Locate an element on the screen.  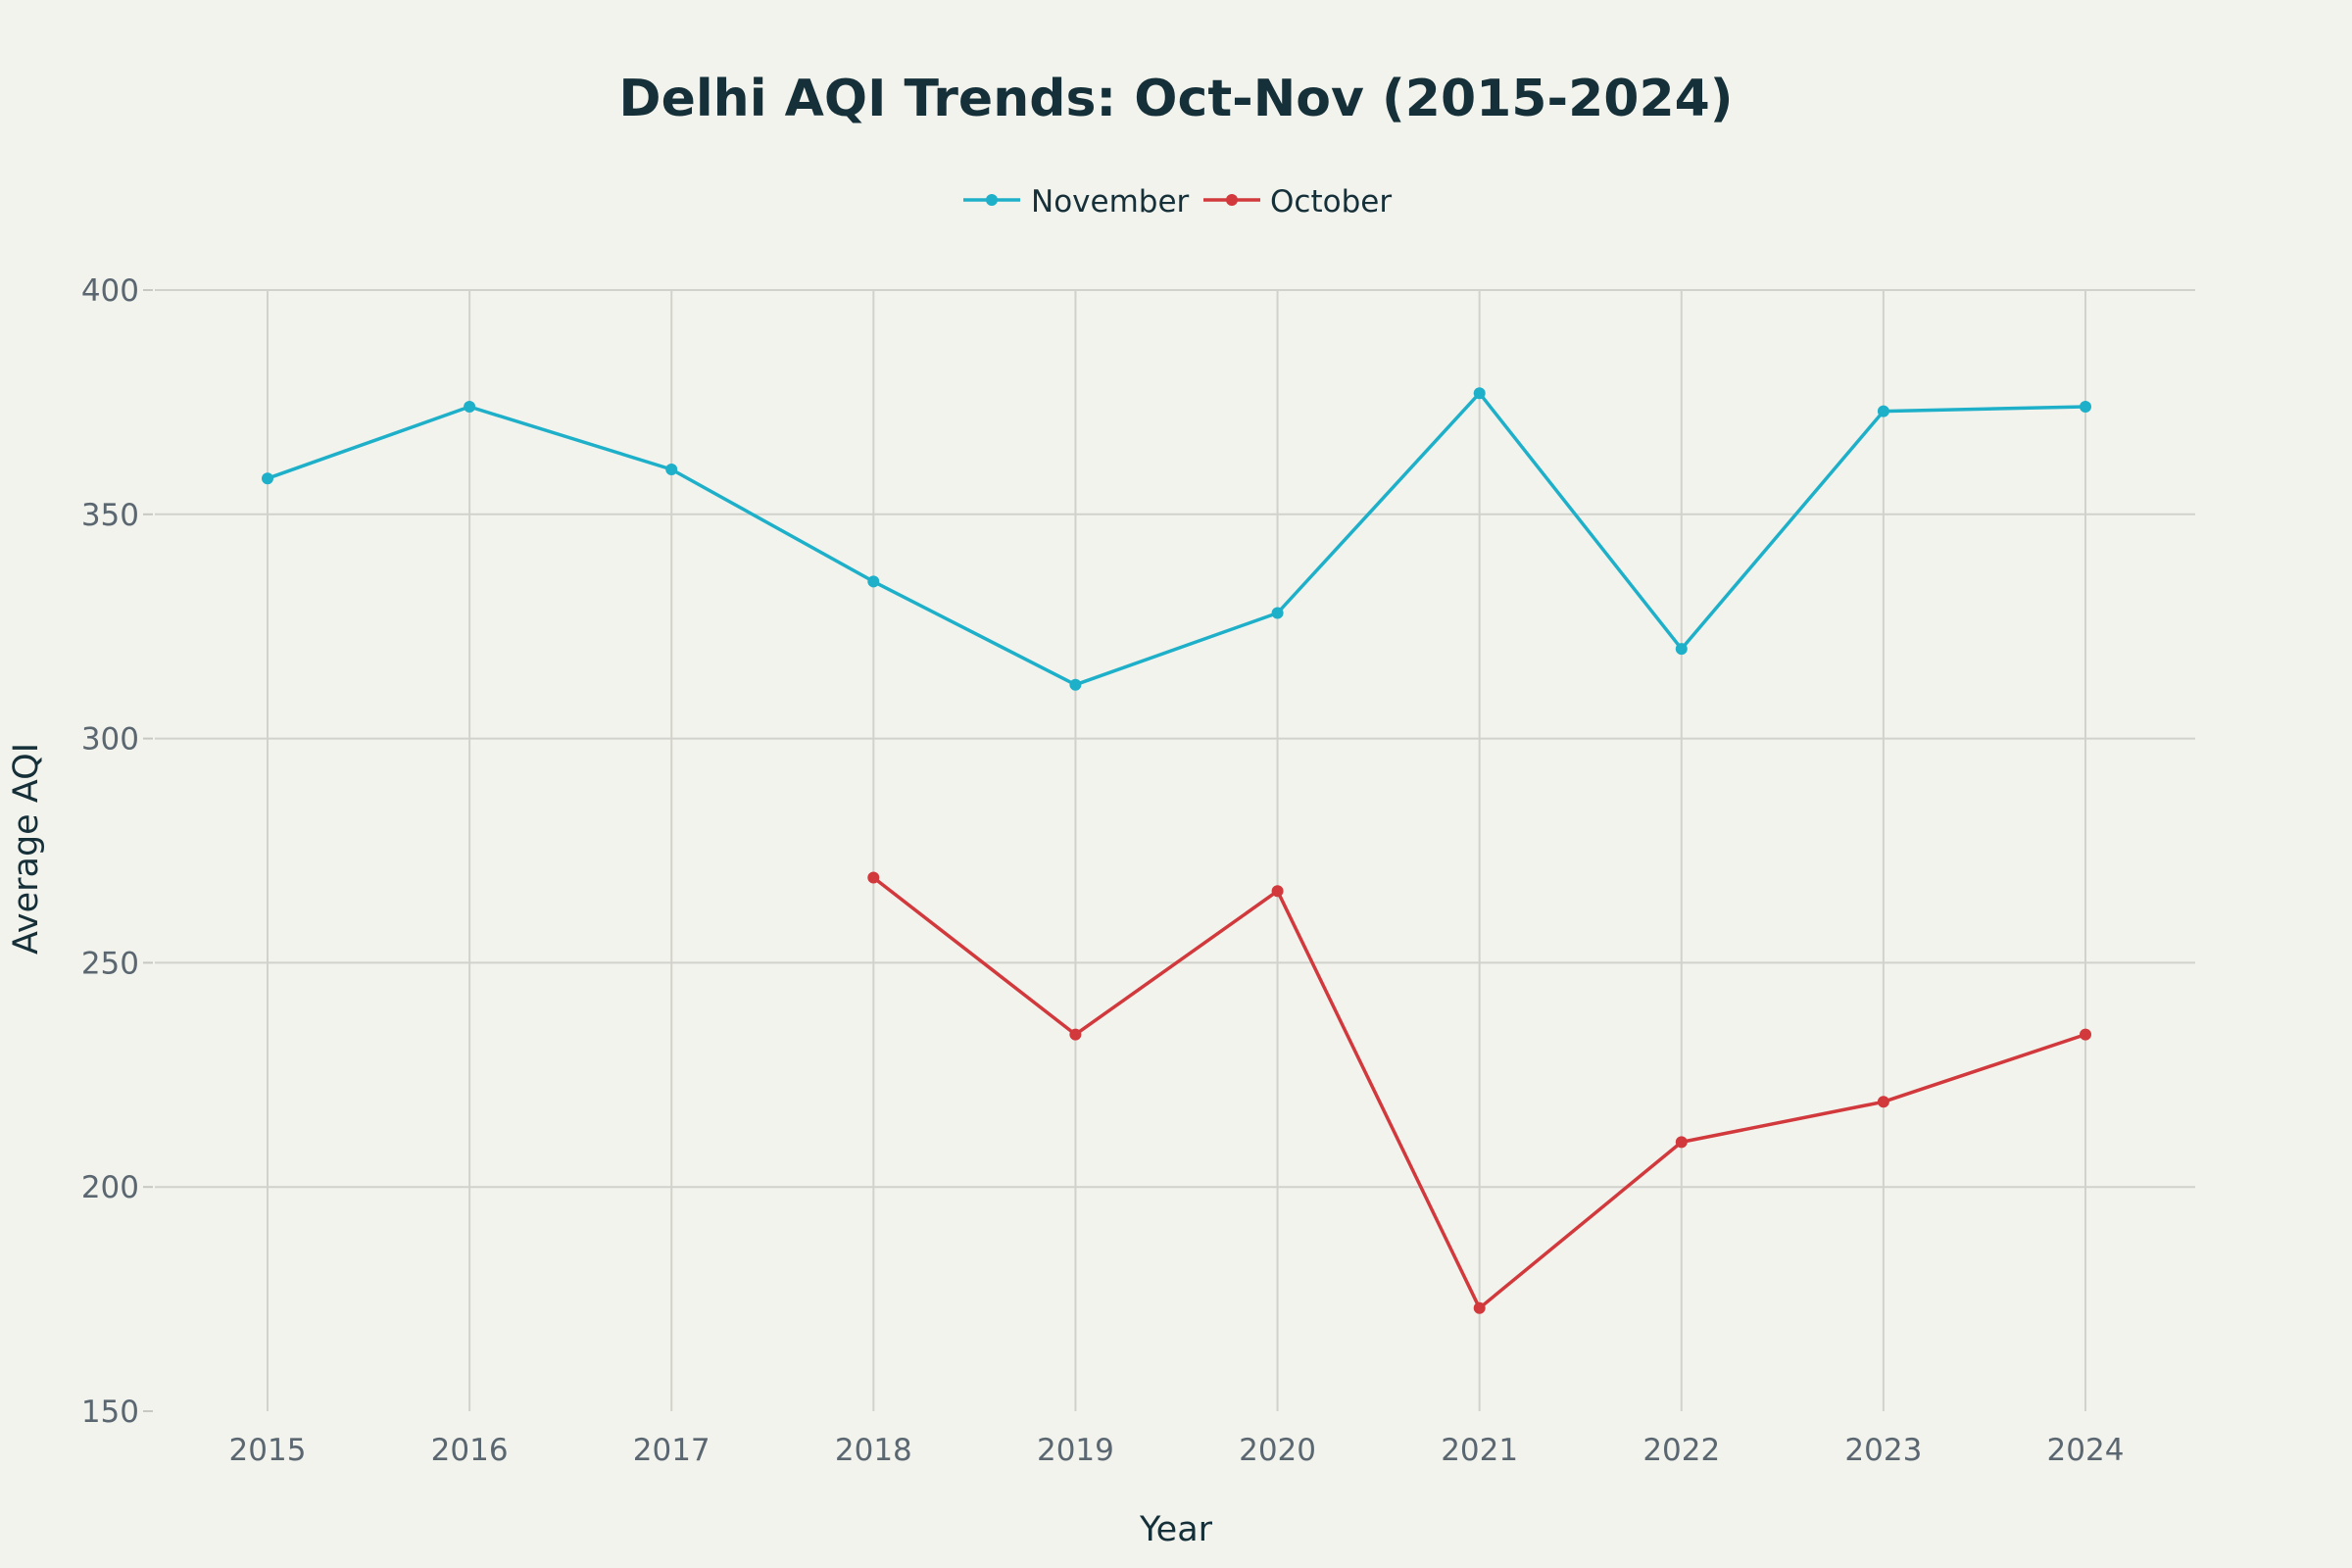
y-tick-label-300: 300 is located at coordinates (110, 740).